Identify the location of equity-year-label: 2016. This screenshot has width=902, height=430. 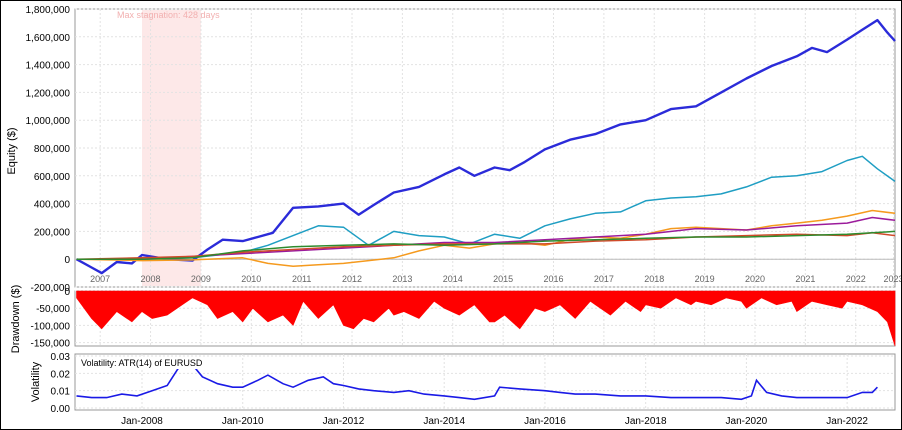
(553, 279).